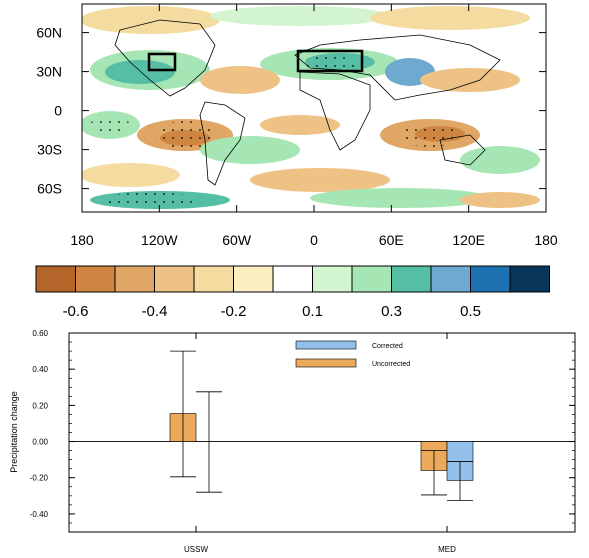 This screenshot has width=589, height=558. Describe the element at coordinates (14, 432) in the screenshot. I see `y-axis-label: Precipitation change` at that location.